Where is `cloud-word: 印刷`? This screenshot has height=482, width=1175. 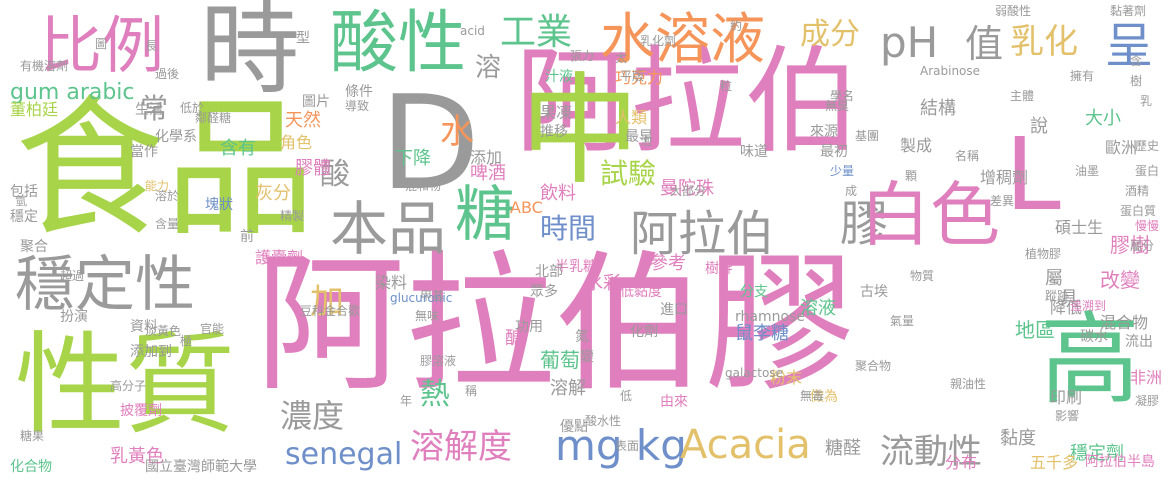 cloud-word: 印刷 is located at coordinates (1066, 397).